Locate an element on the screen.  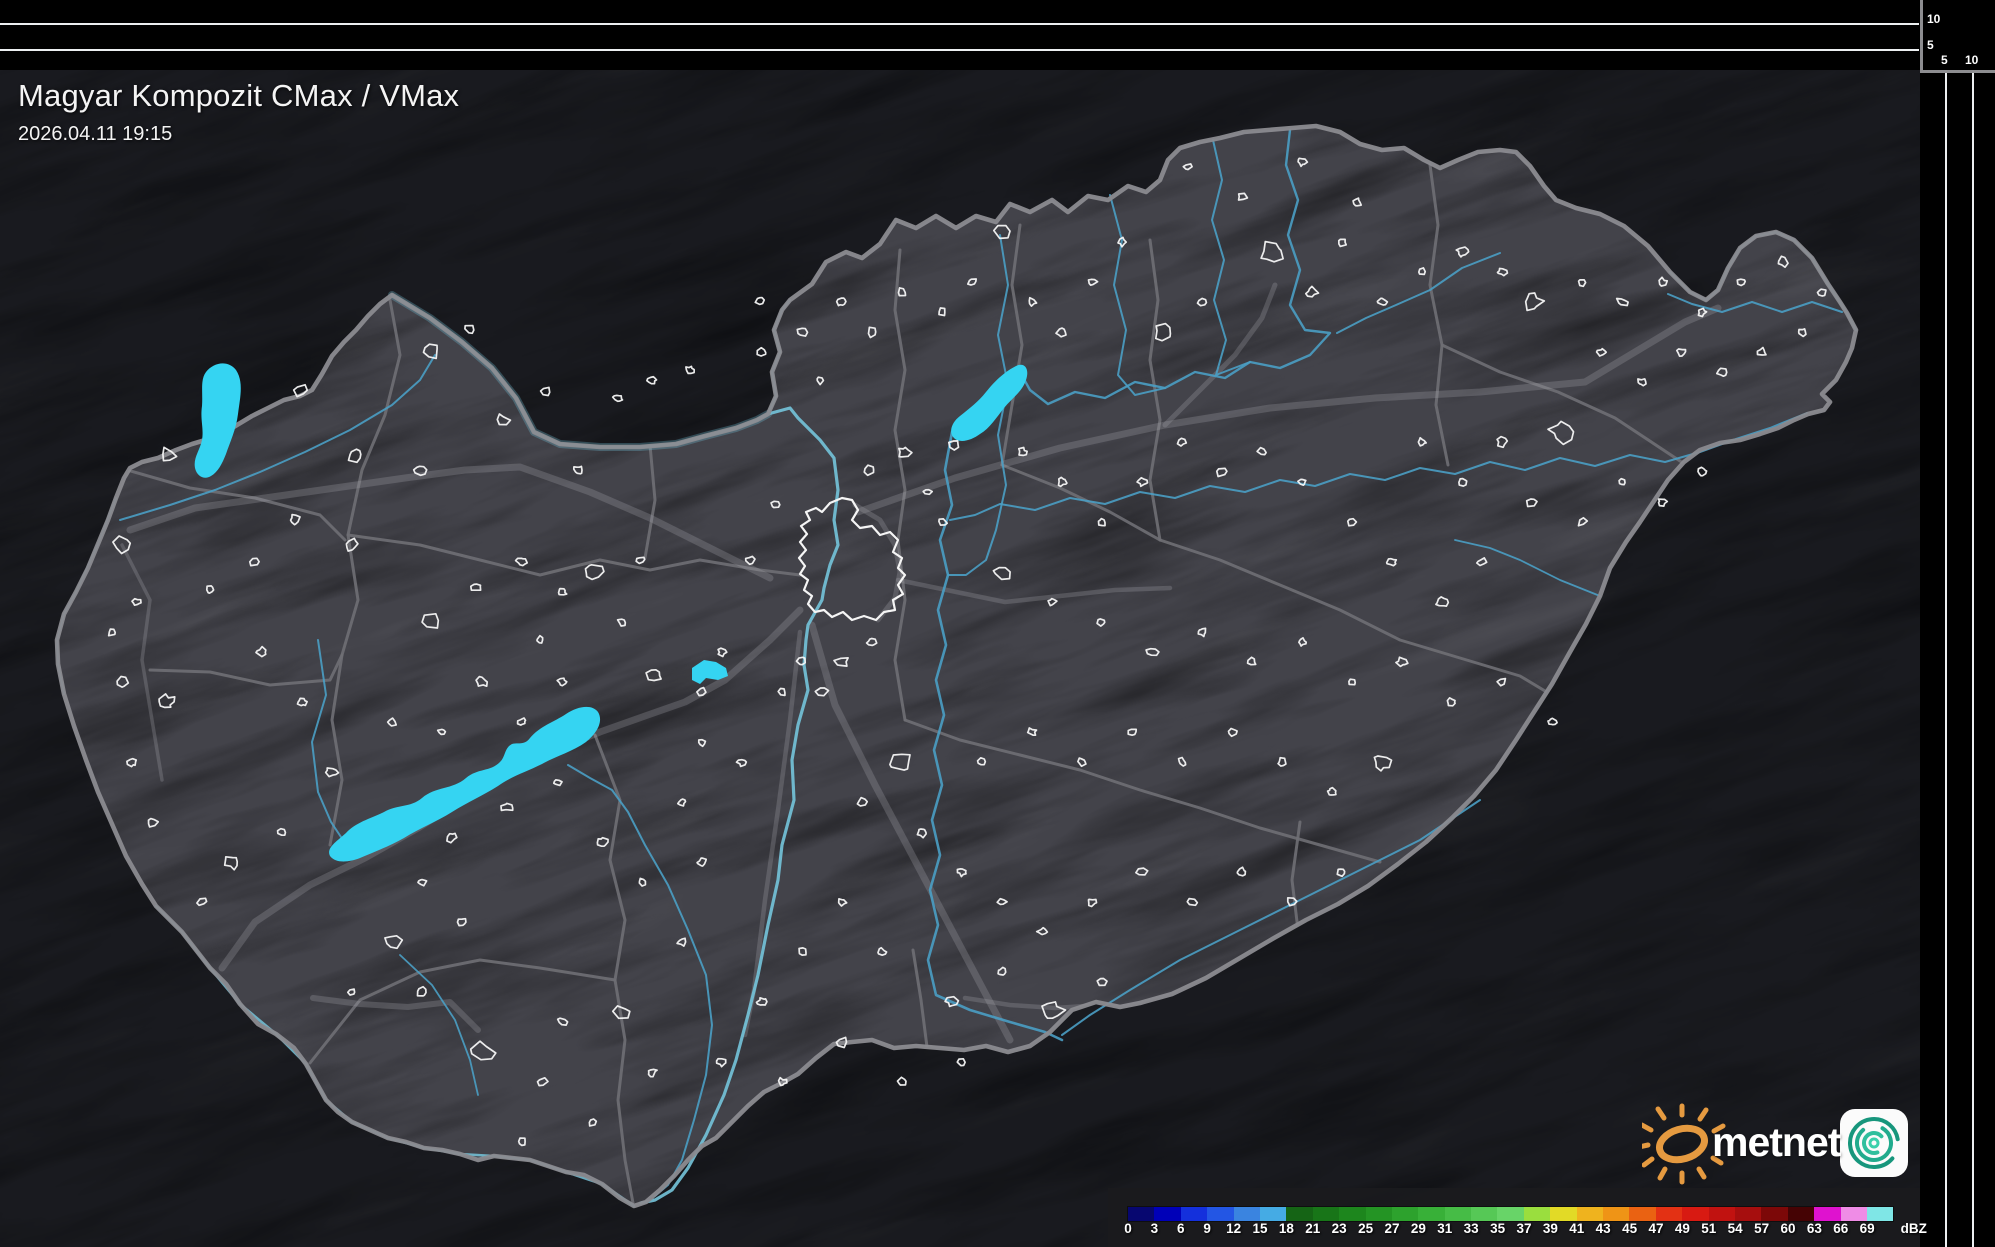
legend-tick: 23 is located at coordinates (1339, 1228).